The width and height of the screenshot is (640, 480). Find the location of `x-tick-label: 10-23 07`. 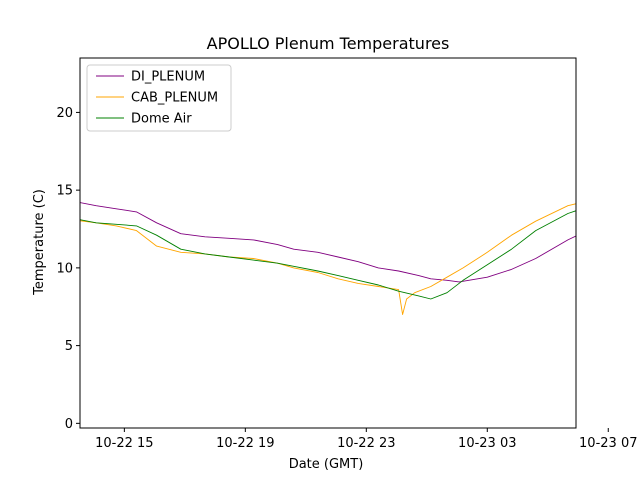

x-tick-label: 10-23 07 is located at coordinates (608, 443).